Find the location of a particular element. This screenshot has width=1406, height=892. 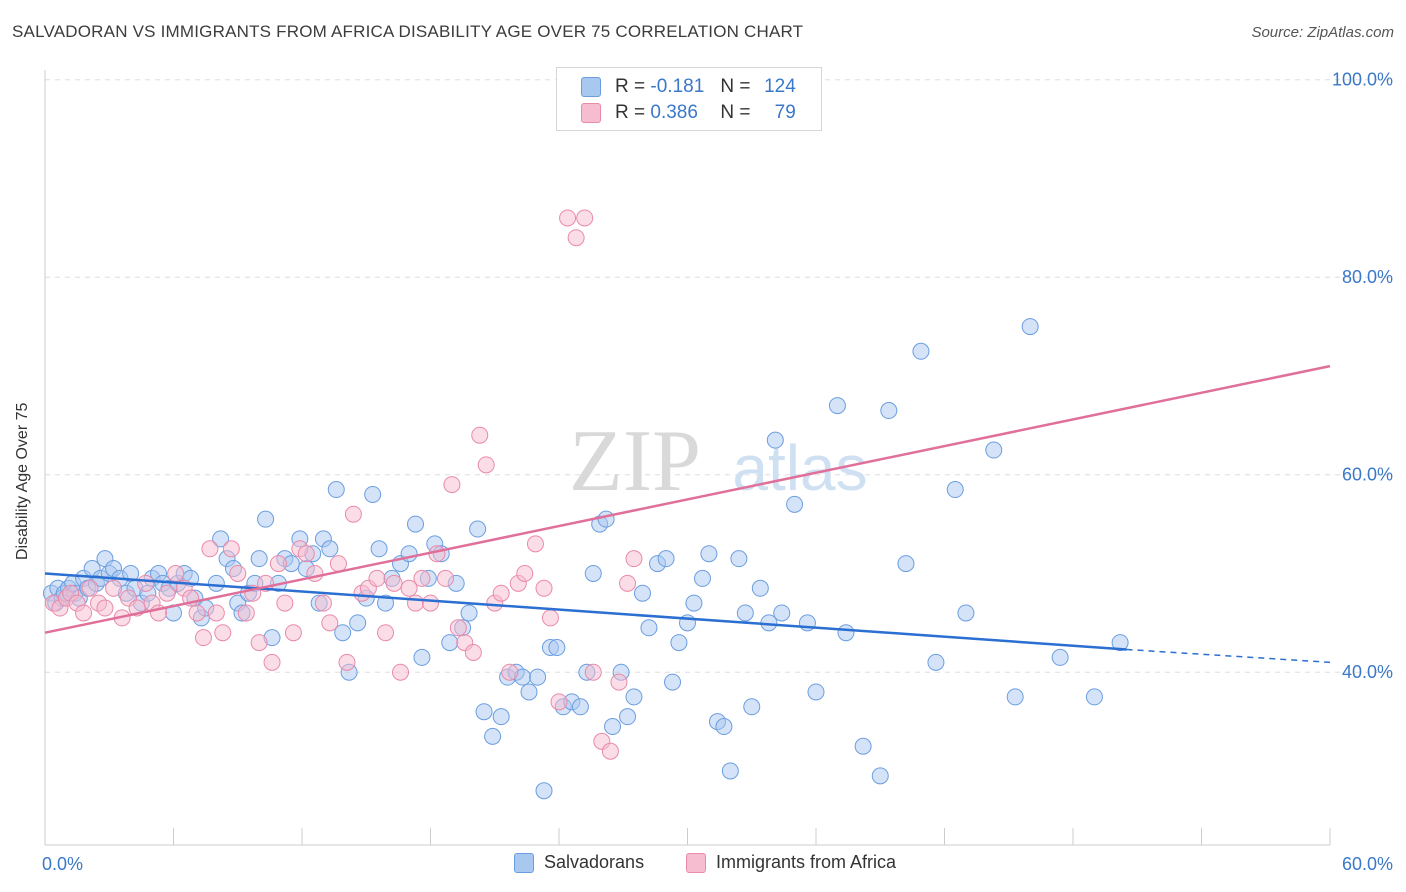

y-tick-label: 60.0% is located at coordinates (1367, 475).